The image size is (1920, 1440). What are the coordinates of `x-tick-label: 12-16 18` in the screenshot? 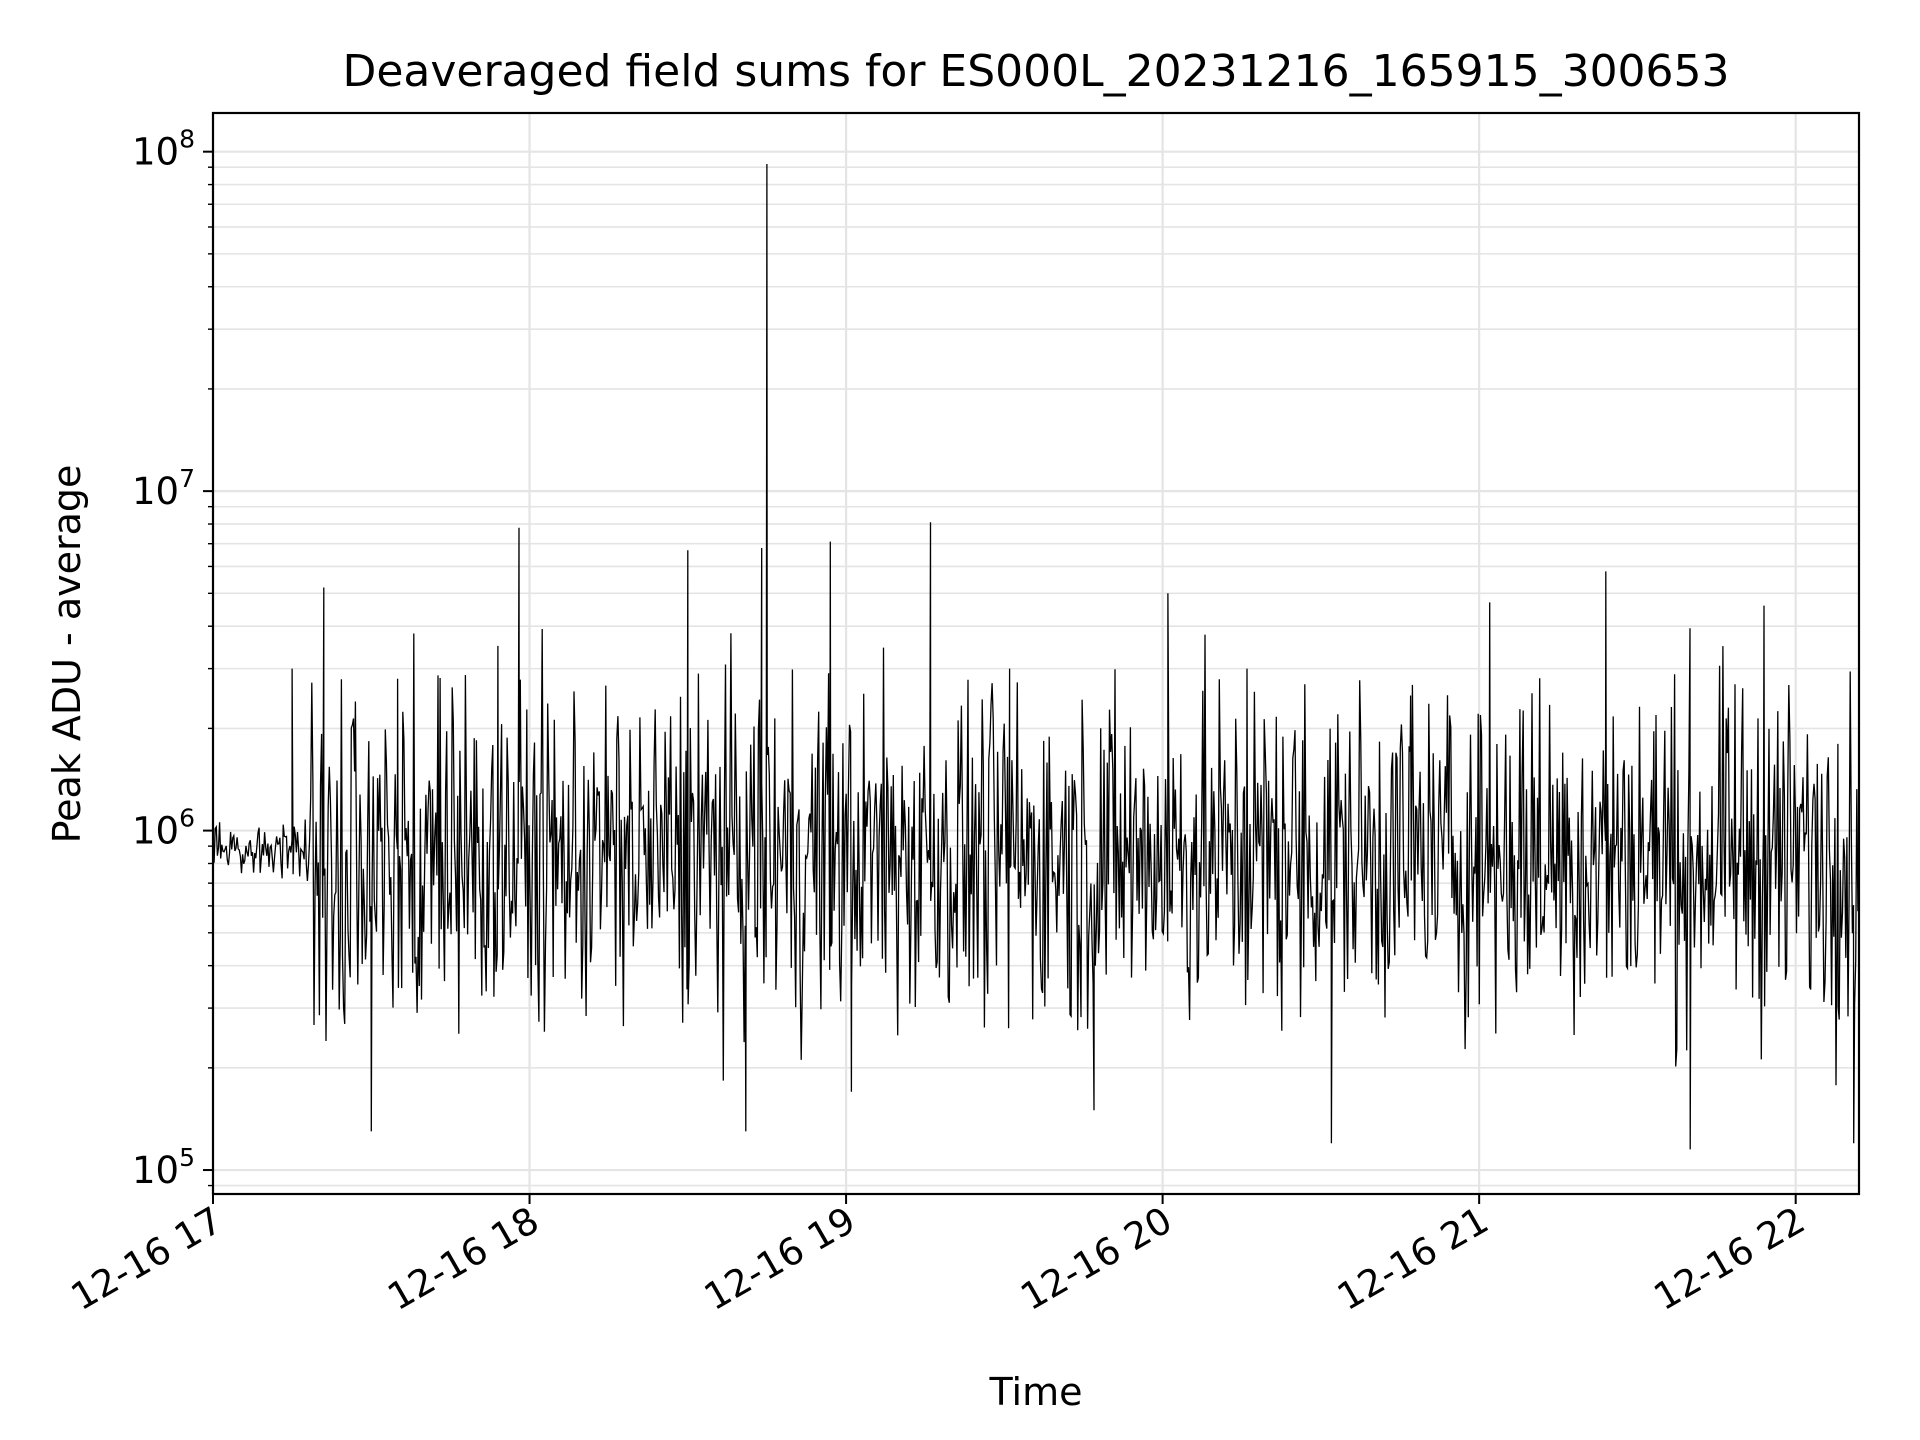 It's located at (463, 1259).